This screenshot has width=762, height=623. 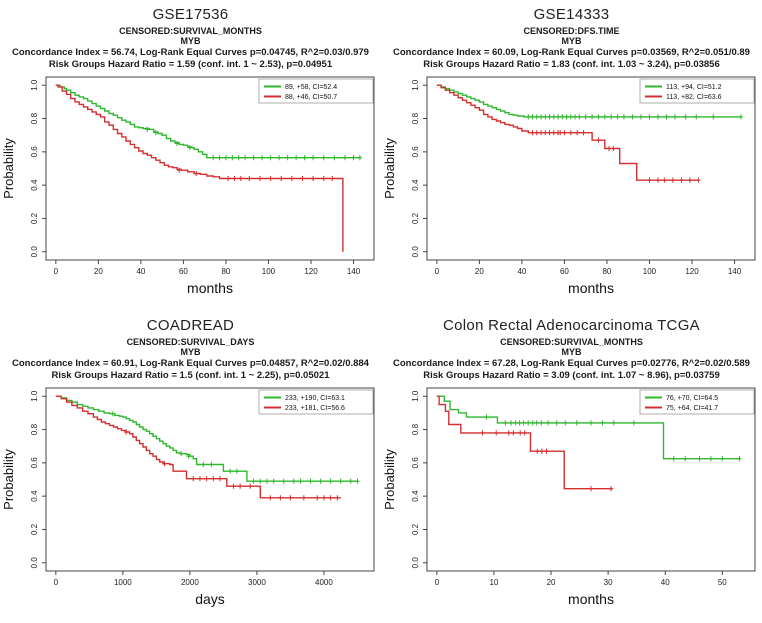 What do you see at coordinates (722, 582) in the screenshot?
I see `svg-text: 50` at bounding box center [722, 582].